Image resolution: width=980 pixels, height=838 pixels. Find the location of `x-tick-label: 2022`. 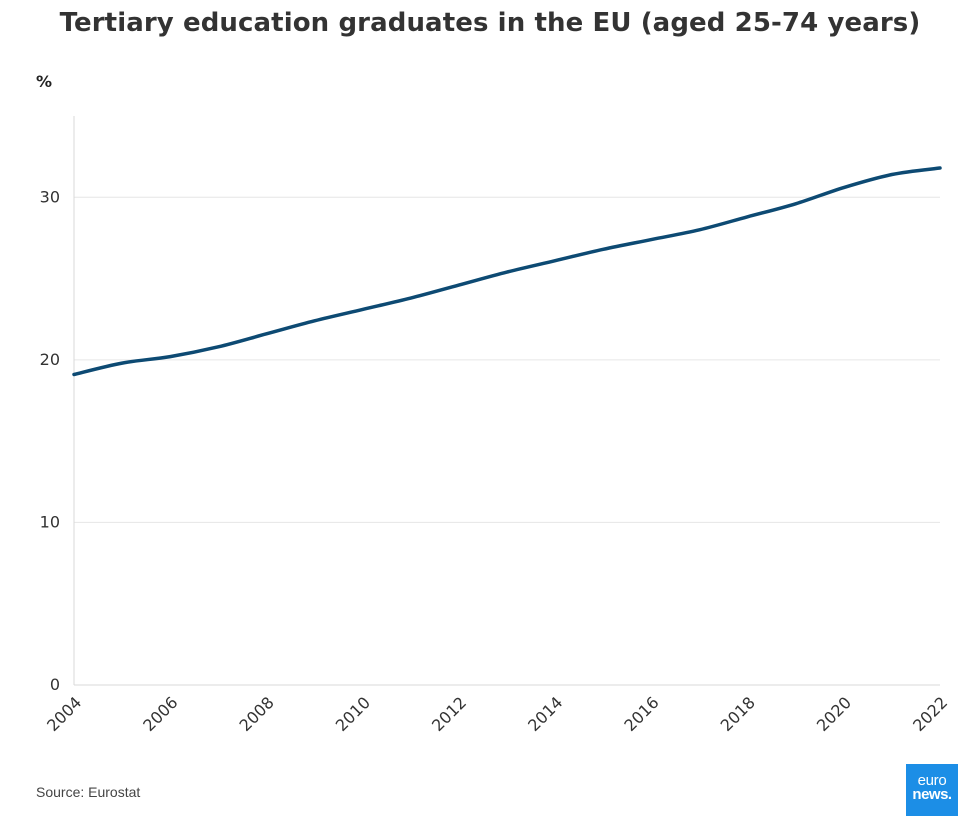

x-tick-label: 2022 is located at coordinates (930, 714).